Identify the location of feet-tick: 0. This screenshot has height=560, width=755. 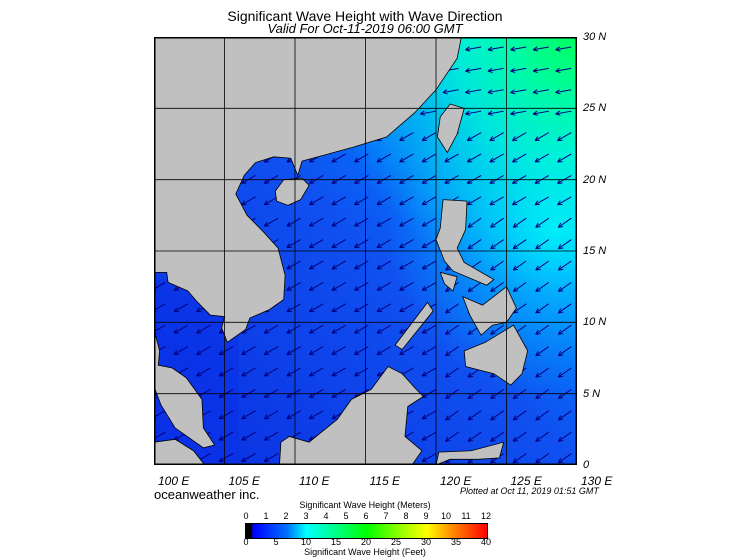
(246, 542).